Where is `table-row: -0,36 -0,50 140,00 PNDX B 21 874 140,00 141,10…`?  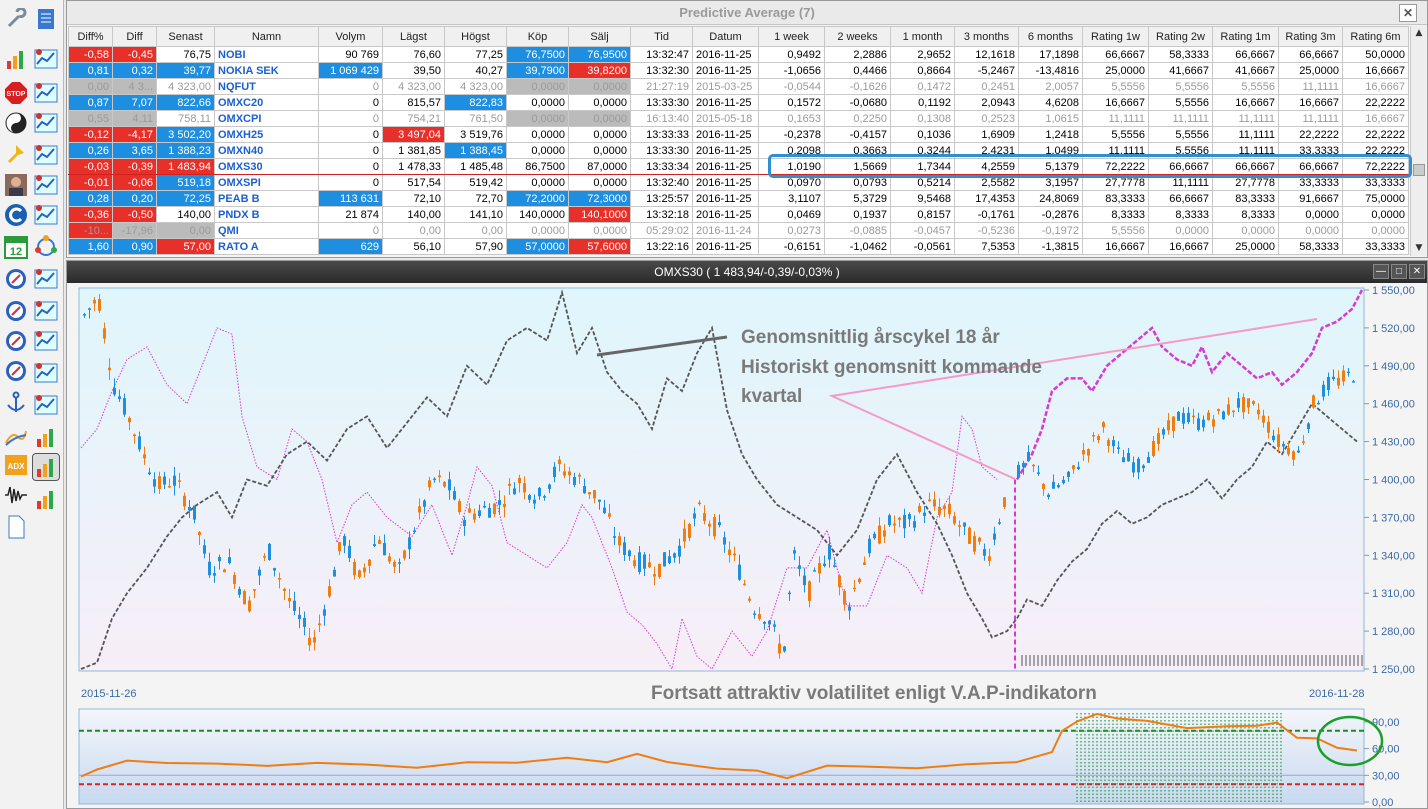
table-row: -0,36 -0,50 140,00 PNDX B 21 874 140,00 141,10… is located at coordinates (738, 214).